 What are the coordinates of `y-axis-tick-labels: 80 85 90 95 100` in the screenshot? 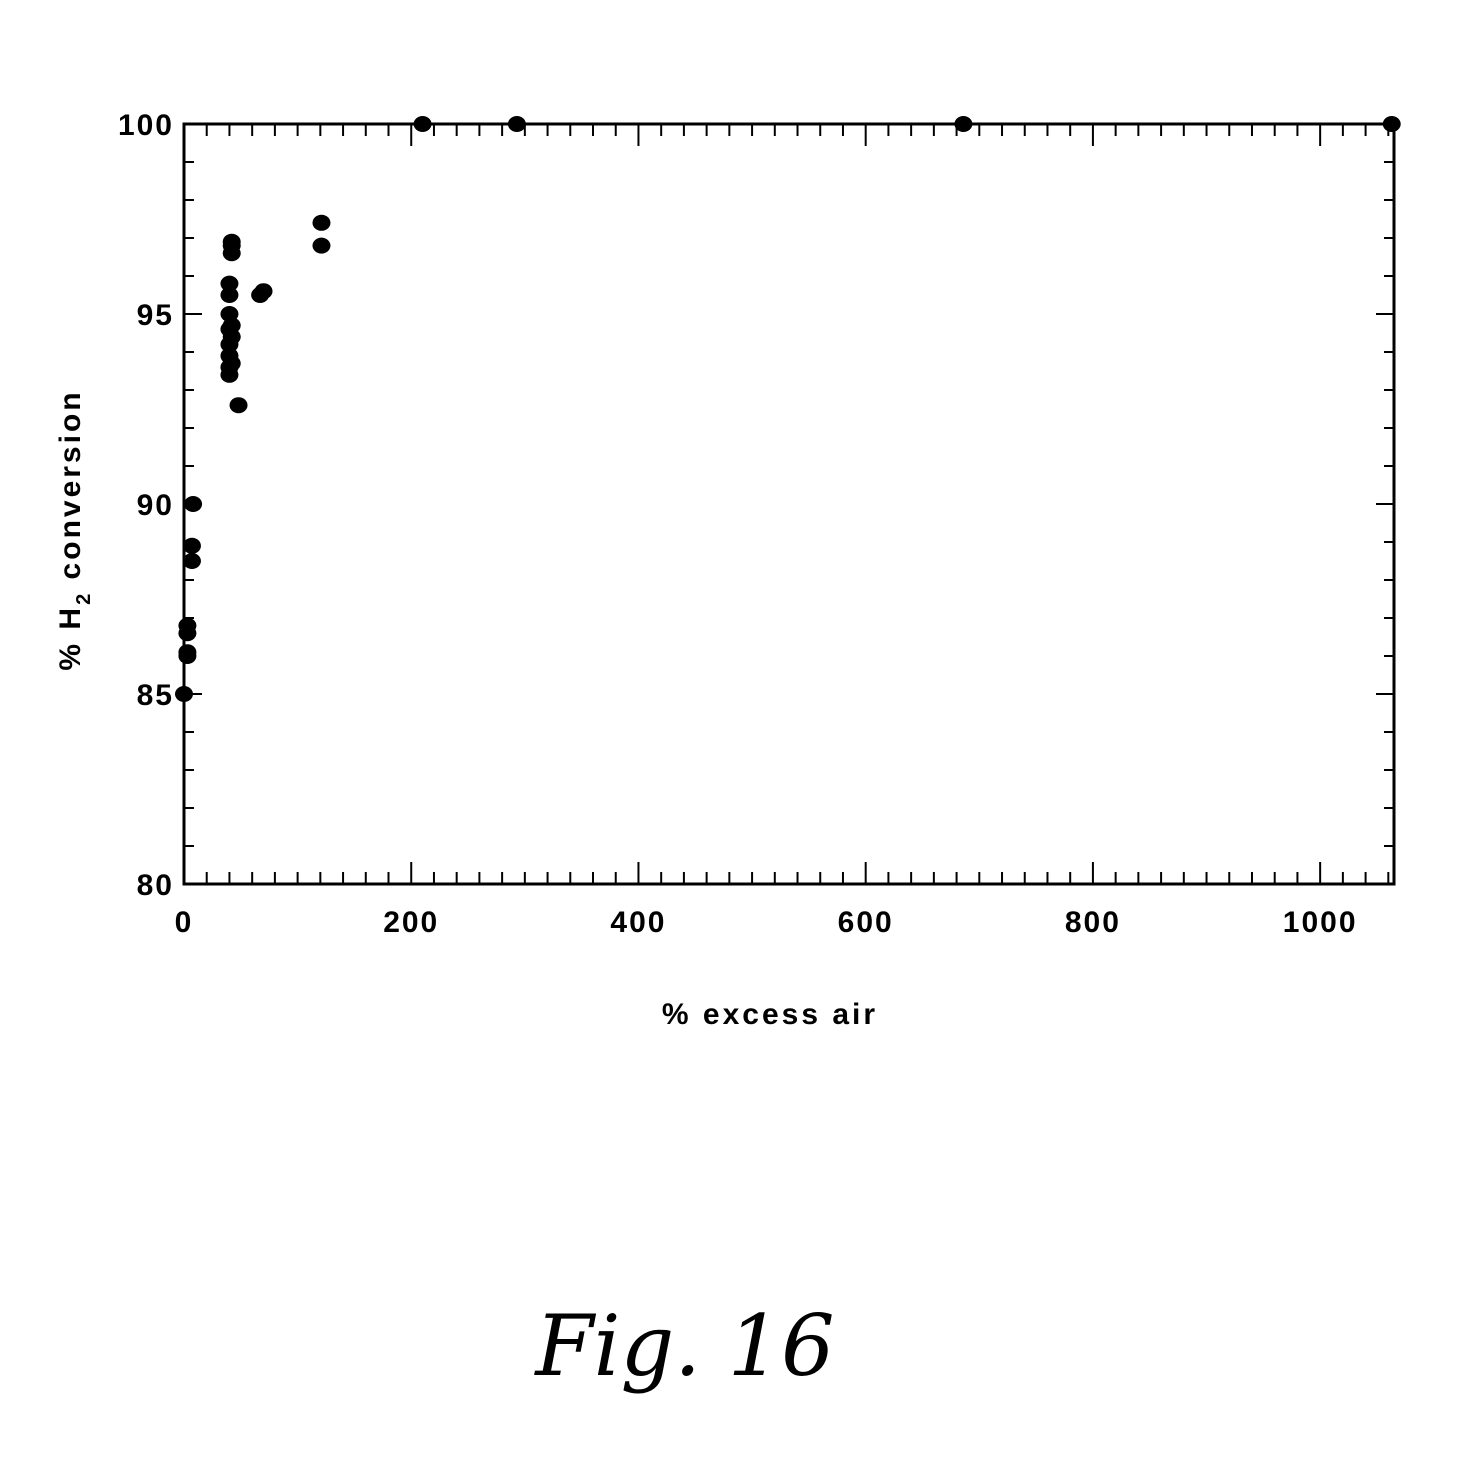 It's located at (146, 505).